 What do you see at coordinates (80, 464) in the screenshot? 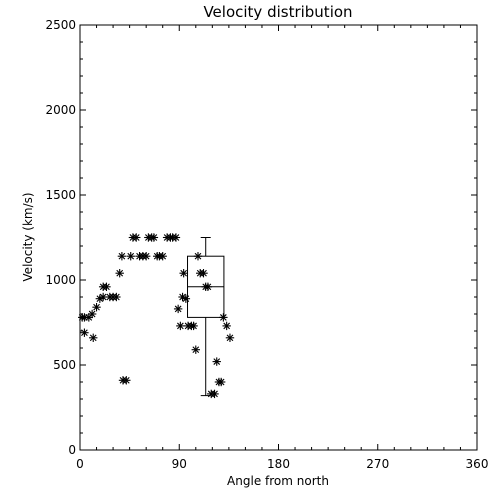
I see `x-tick-label: 0` at bounding box center [80, 464].